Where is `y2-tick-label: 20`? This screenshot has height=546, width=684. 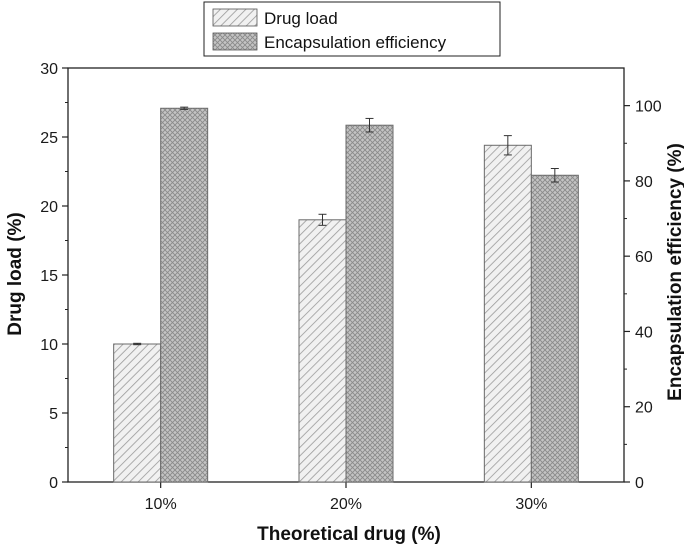 y2-tick-label: 20 is located at coordinates (644, 408).